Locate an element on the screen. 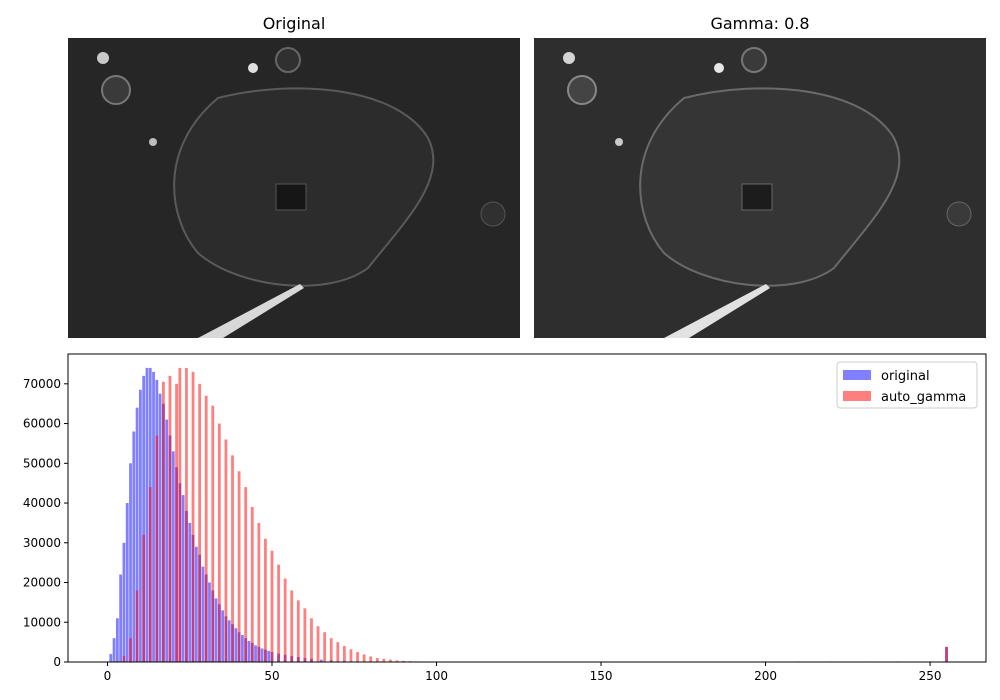  y-tick-label: 0 is located at coordinates (57, 662).